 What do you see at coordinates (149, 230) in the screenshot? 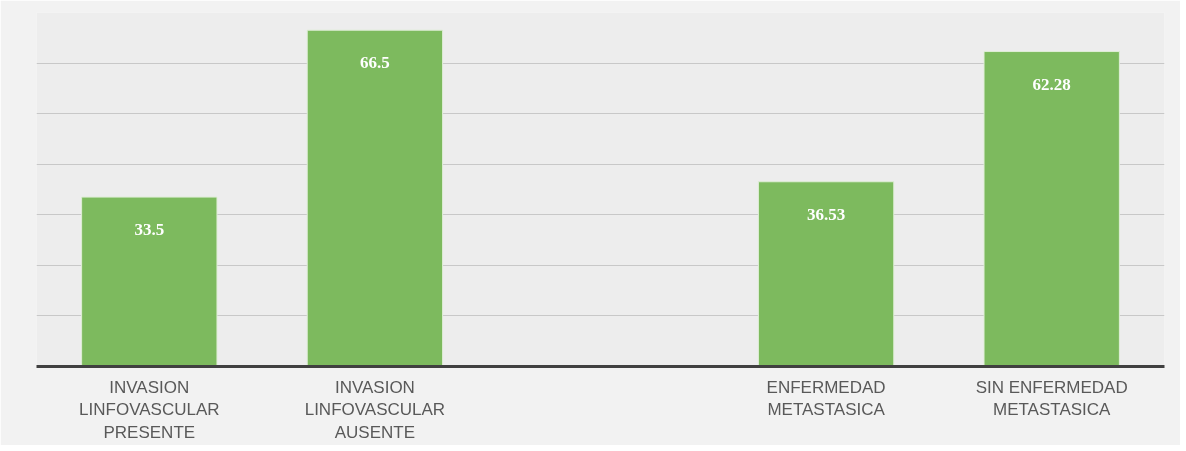
I see `data-label: 33.5` at bounding box center [149, 230].